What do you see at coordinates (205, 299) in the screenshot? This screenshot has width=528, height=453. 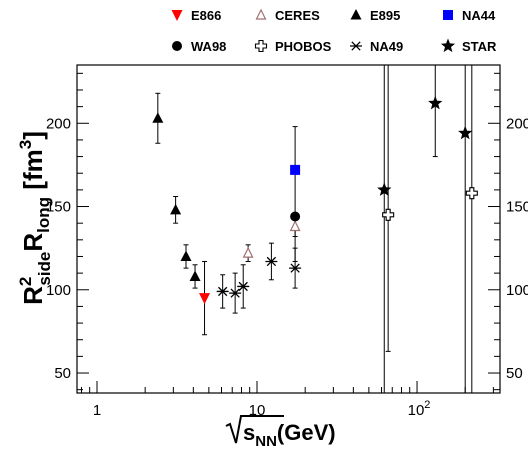 I see `data-point-e866` at bounding box center [205, 299].